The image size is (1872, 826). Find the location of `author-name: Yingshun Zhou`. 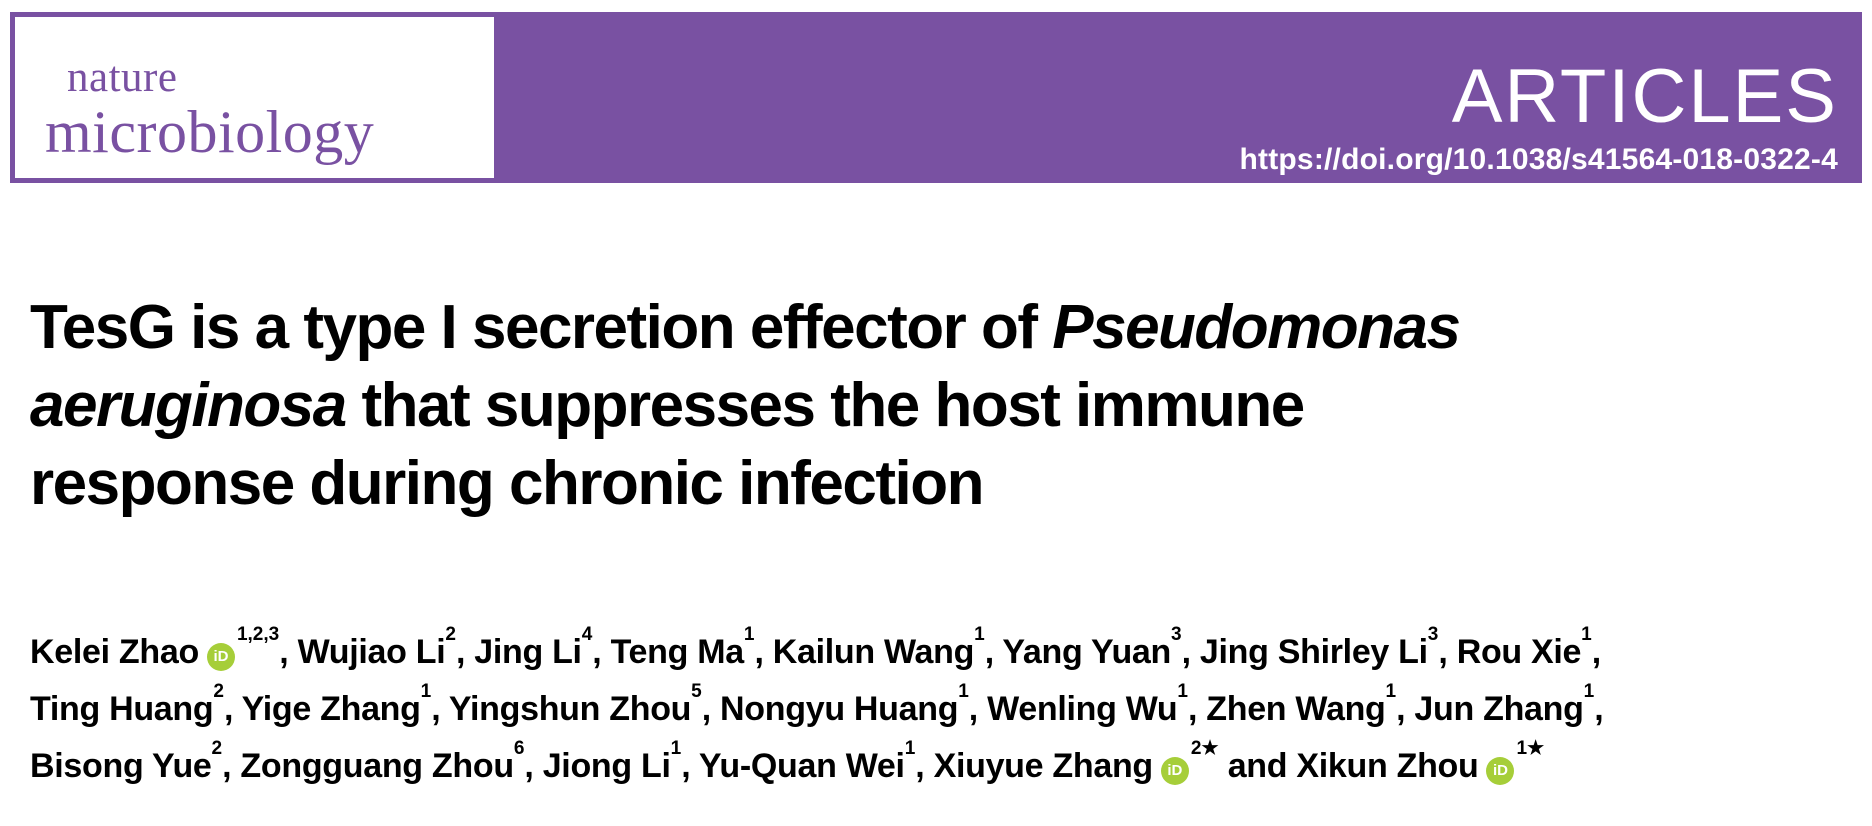

author-name: Yingshun Zhou is located at coordinates (570, 709).